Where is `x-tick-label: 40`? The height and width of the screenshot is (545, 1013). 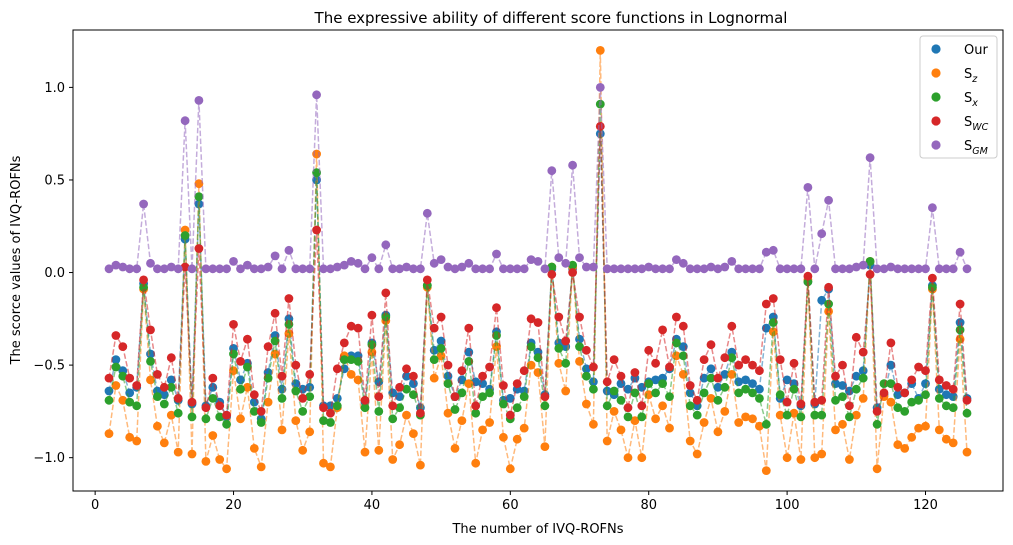 x-tick-label: 40 is located at coordinates (372, 505).